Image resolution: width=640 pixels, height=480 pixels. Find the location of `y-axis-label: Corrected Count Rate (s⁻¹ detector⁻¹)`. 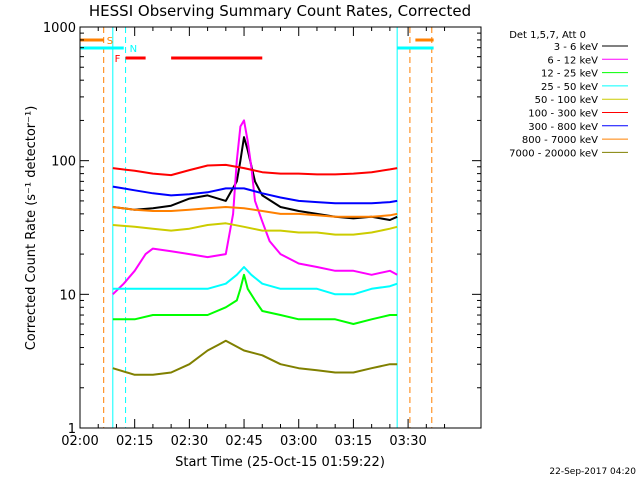

y-axis-label: Corrected Count Rate (s⁻¹ detector⁻¹) is located at coordinates (31, 228).